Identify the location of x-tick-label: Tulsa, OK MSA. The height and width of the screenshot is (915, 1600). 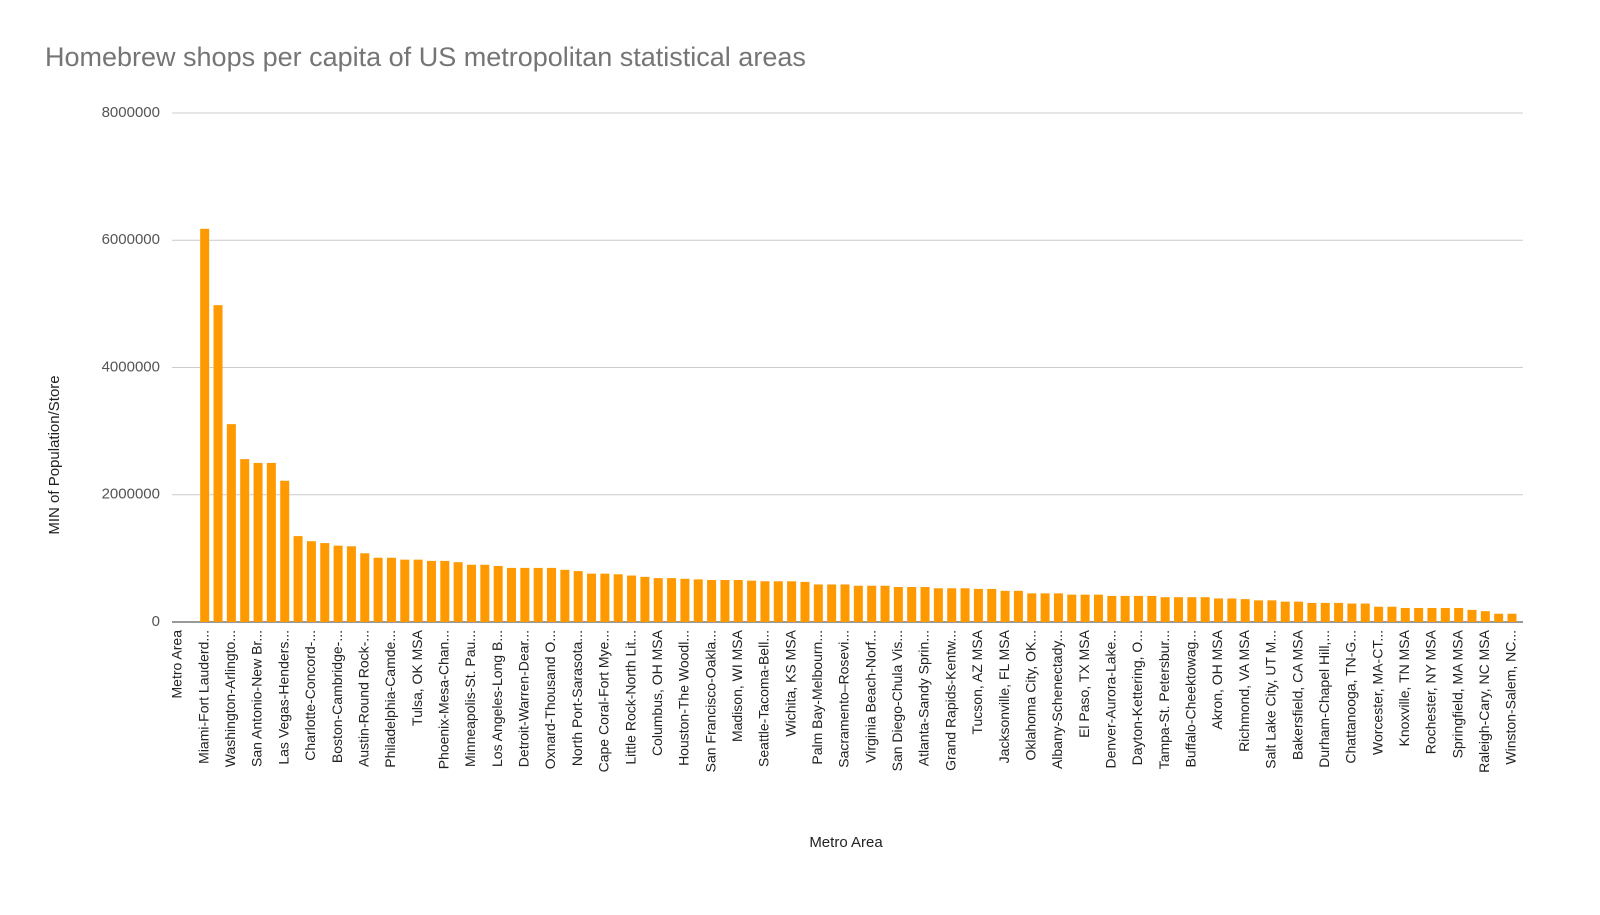
(417, 677).